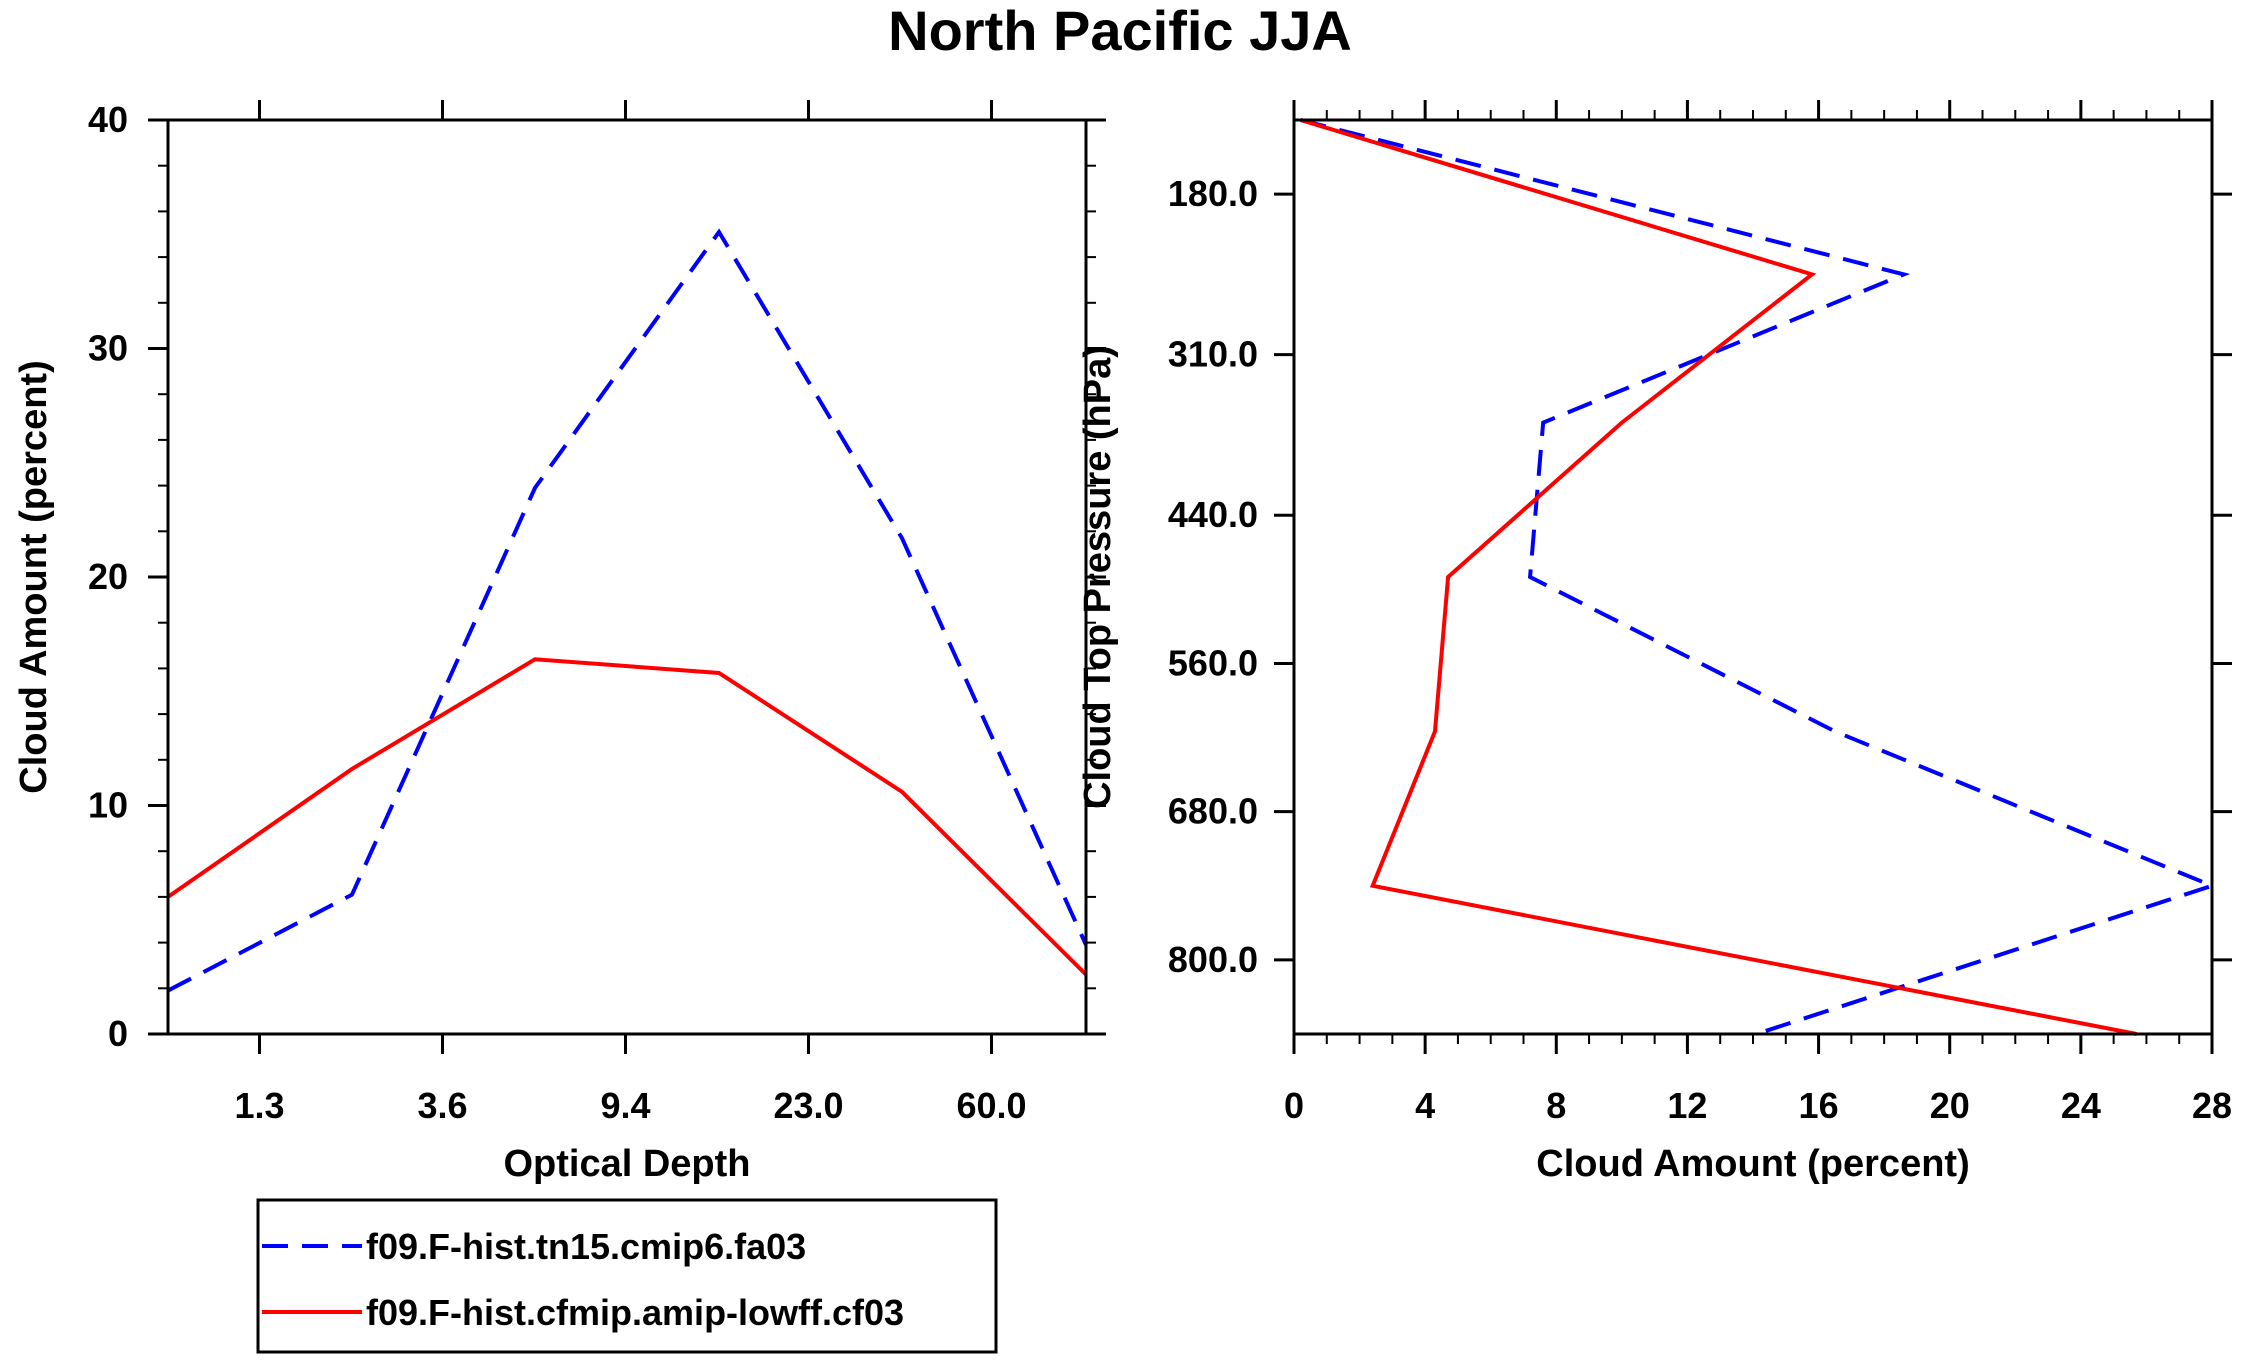 The width and height of the screenshot is (2241, 1364). I want to click on right-y-tick-label: 680.0, so click(1213, 811).